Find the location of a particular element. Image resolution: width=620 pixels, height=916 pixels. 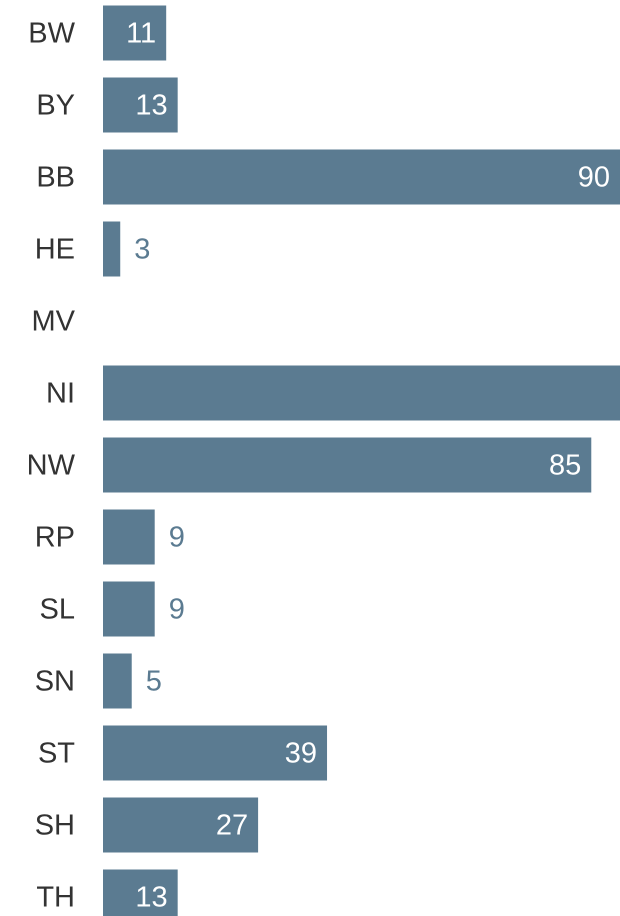

value-label: 11 is located at coordinates (141, 34).